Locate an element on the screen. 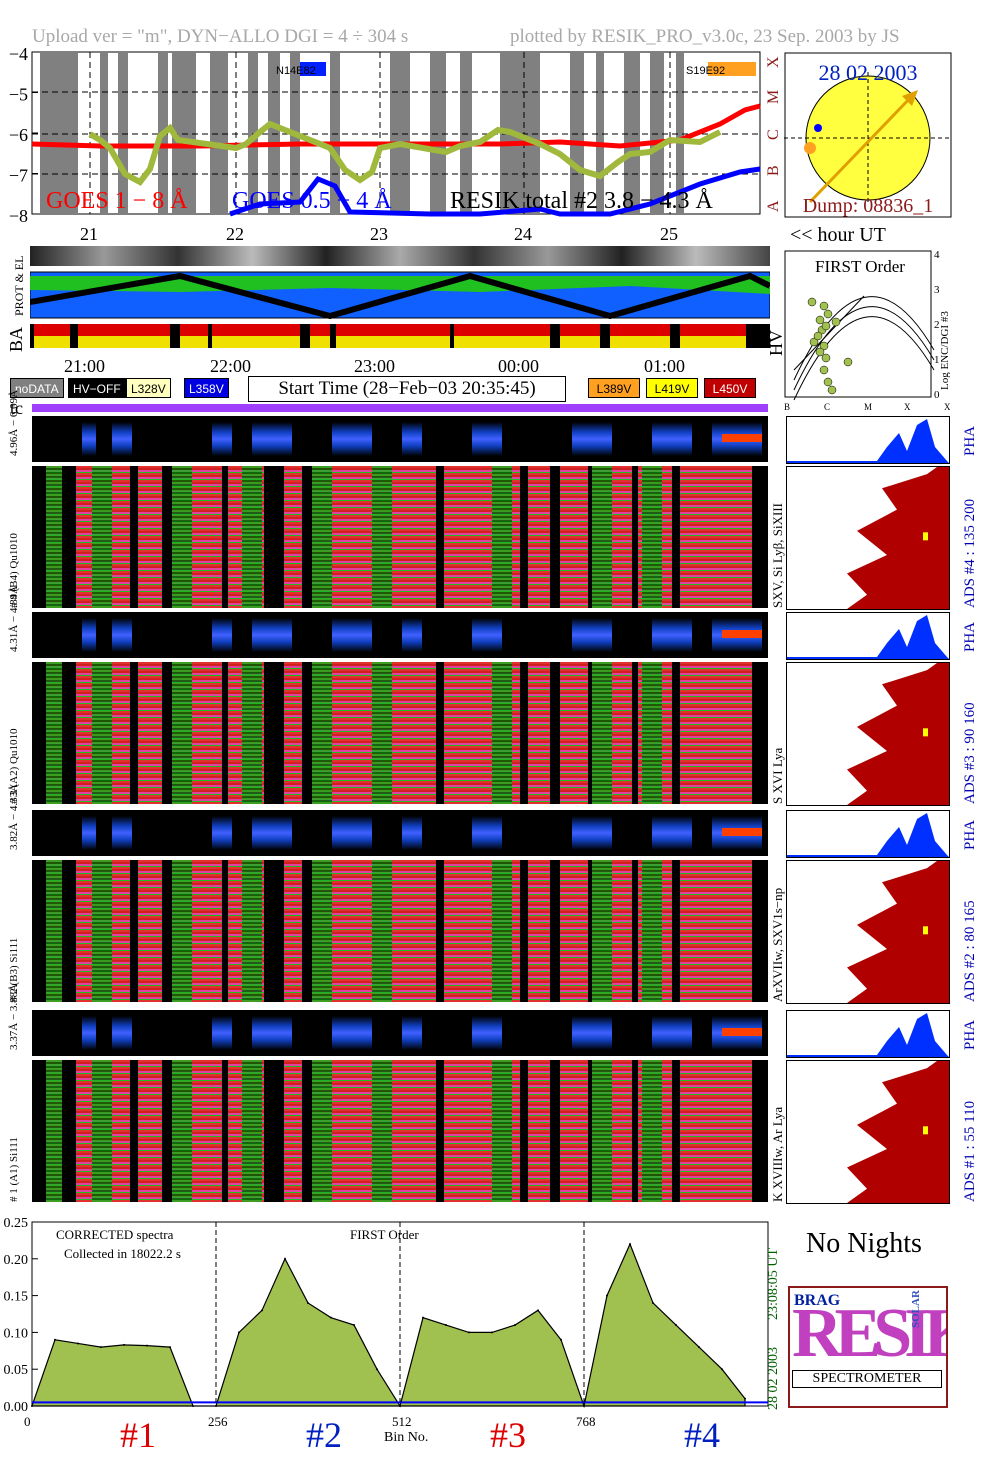 The height and width of the screenshot is (1477, 1004). ba-label: BA is located at coordinates (16, 339).